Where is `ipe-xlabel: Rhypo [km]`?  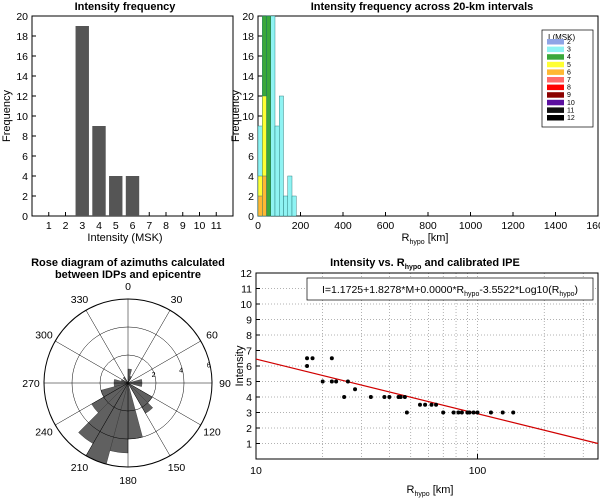
ipe-xlabel: Rhypo [km] is located at coordinates (430, 491).